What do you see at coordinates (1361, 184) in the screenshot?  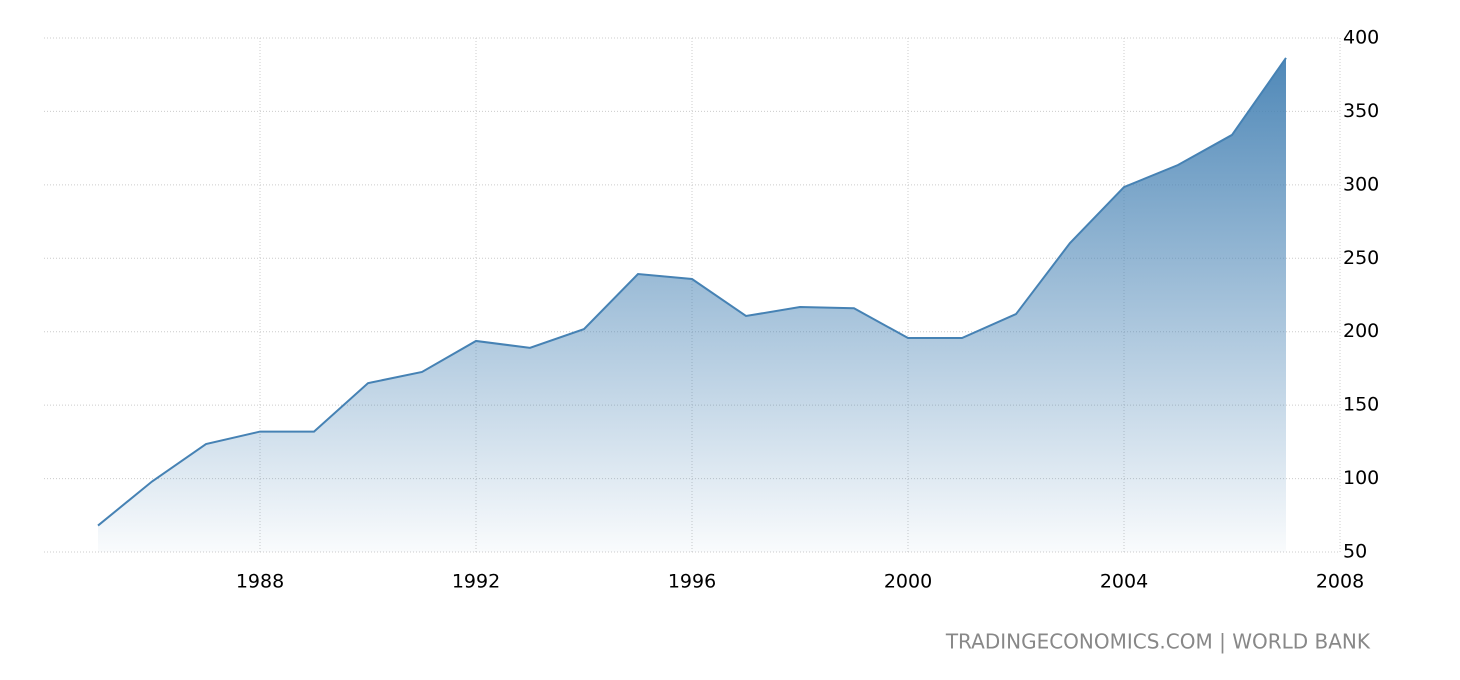 I see `y-tick-label: 300` at bounding box center [1361, 184].